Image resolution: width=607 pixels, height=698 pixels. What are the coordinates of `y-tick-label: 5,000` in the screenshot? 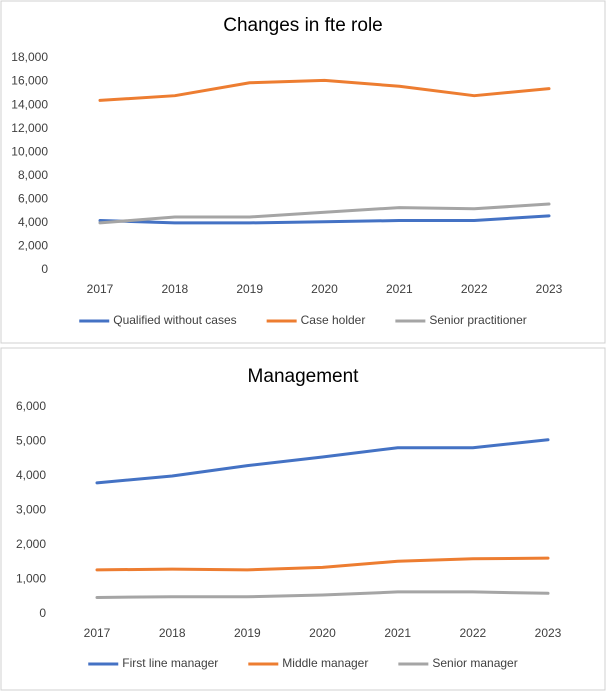 It's located at (31, 441).